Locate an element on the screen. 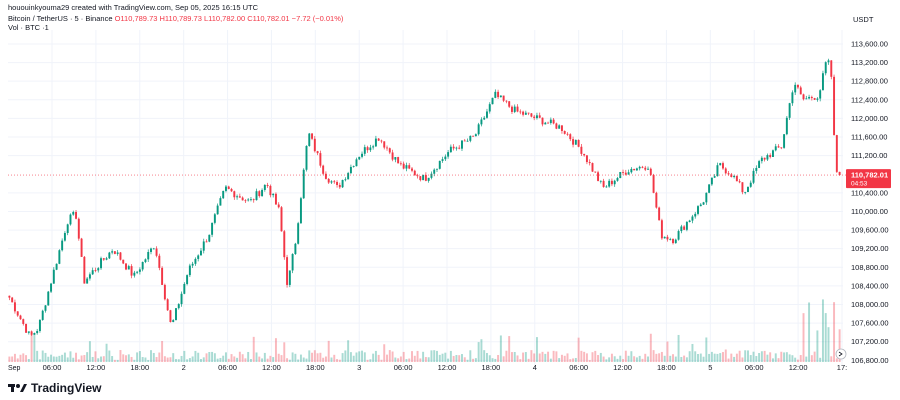 The width and height of the screenshot is (900, 400). x-tick-label: 06:00 is located at coordinates (754, 367).